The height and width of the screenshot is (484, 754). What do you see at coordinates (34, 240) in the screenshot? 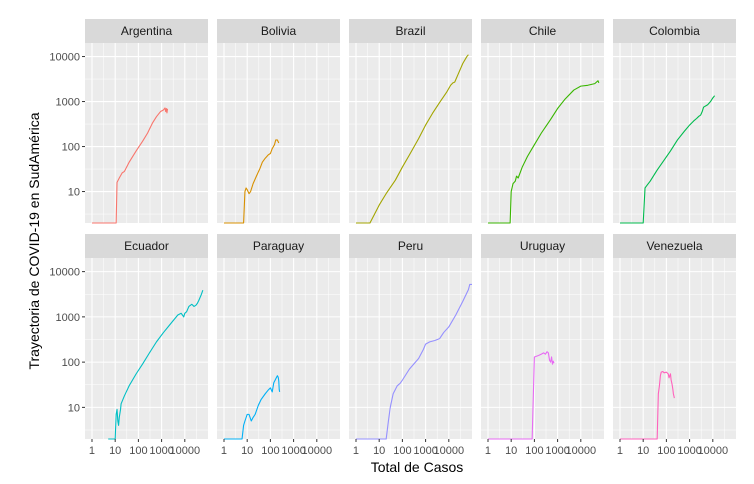
I see `y-axis-title: Trayectoria de COVID-19 en SudAmérica` at bounding box center [34, 240].